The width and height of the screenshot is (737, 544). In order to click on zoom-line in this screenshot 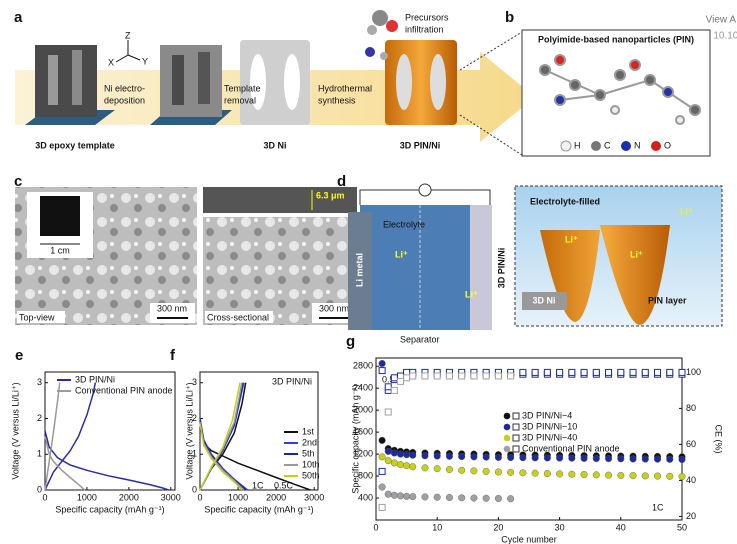, I will do `click(491, 135)`.